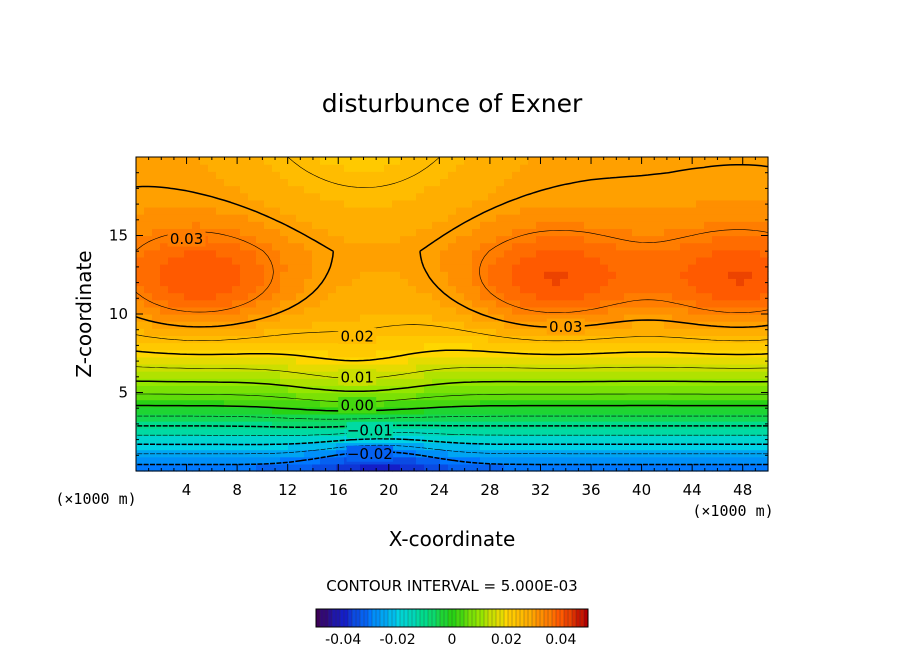 The width and height of the screenshot is (904, 654). Describe the element at coordinates (338, 490) in the screenshot. I see `x-tick-label: 16` at that location.